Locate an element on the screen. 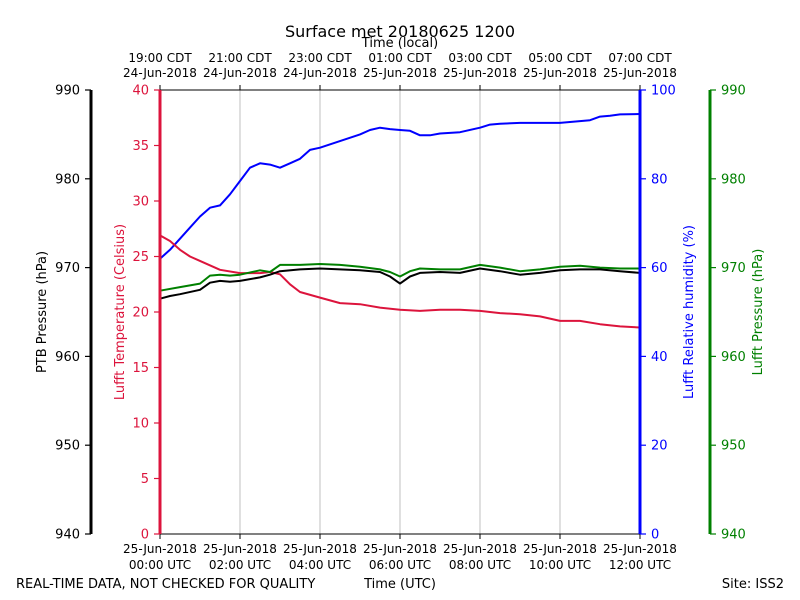  y-tick-label-temp: 25 is located at coordinates (140, 257).